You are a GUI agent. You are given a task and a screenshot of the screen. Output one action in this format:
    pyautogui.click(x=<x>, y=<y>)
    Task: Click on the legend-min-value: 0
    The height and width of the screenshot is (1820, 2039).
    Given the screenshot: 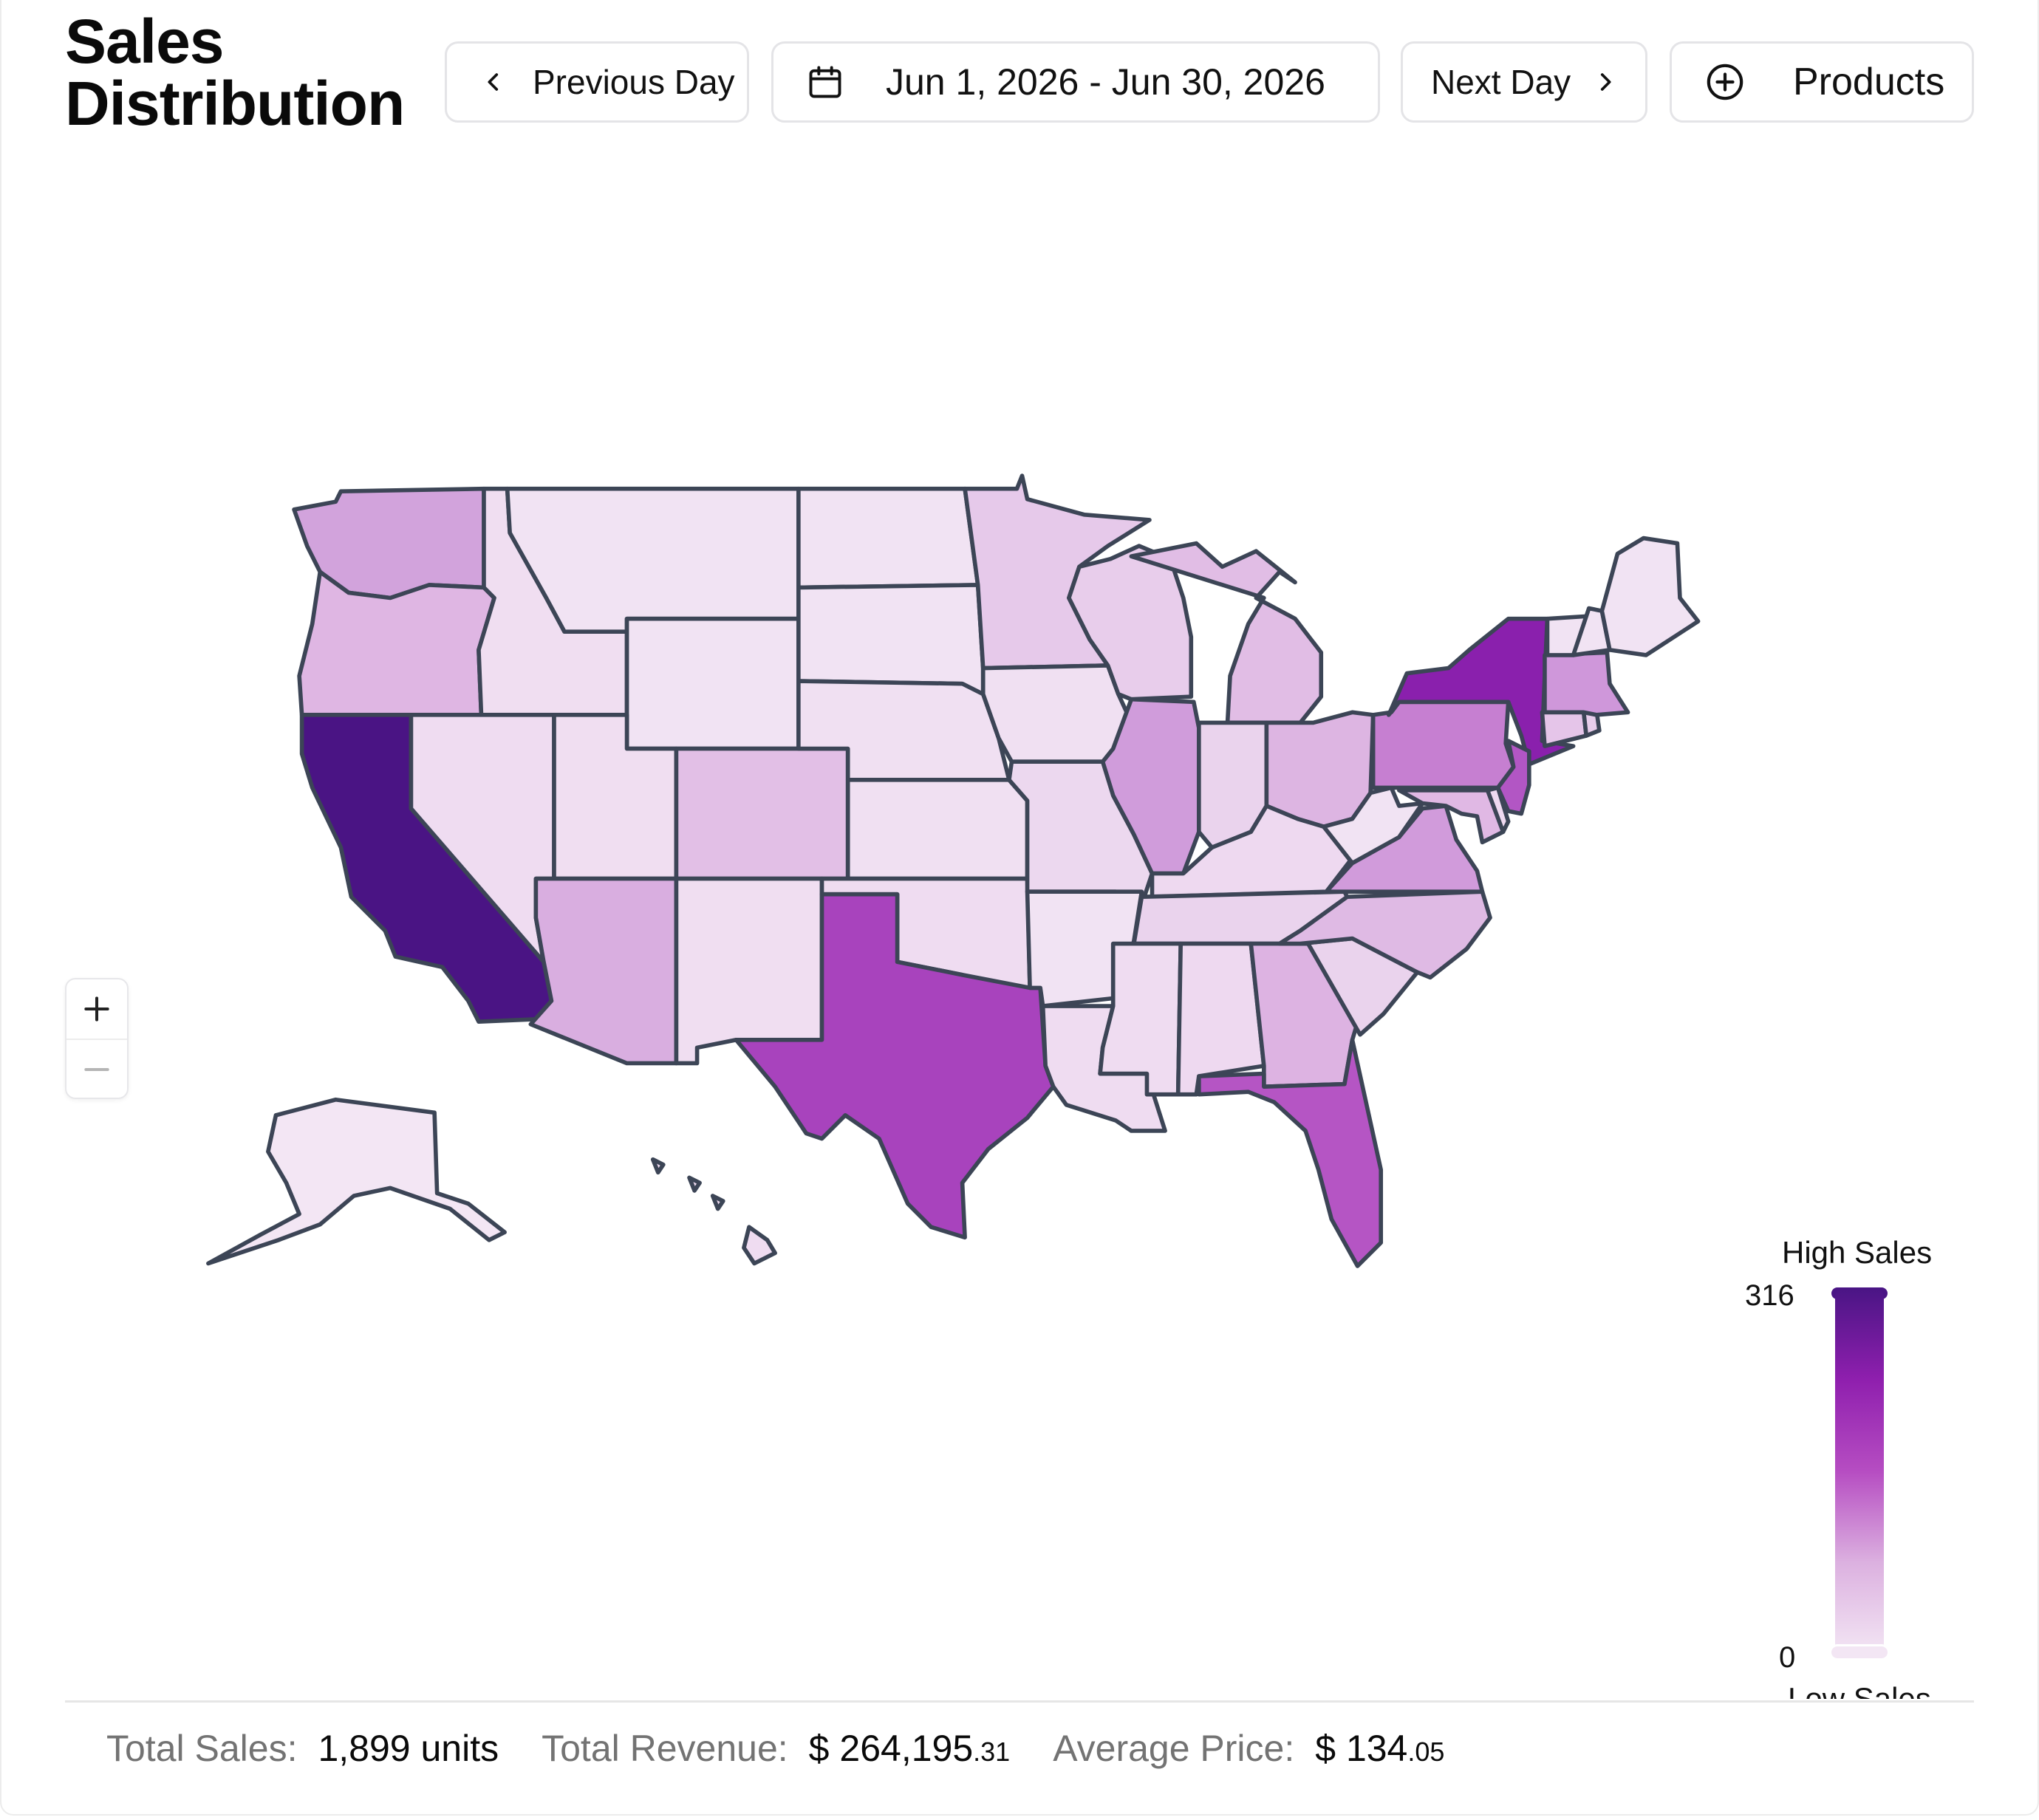 What is the action you would take?
    pyautogui.click(x=1787, y=1657)
    